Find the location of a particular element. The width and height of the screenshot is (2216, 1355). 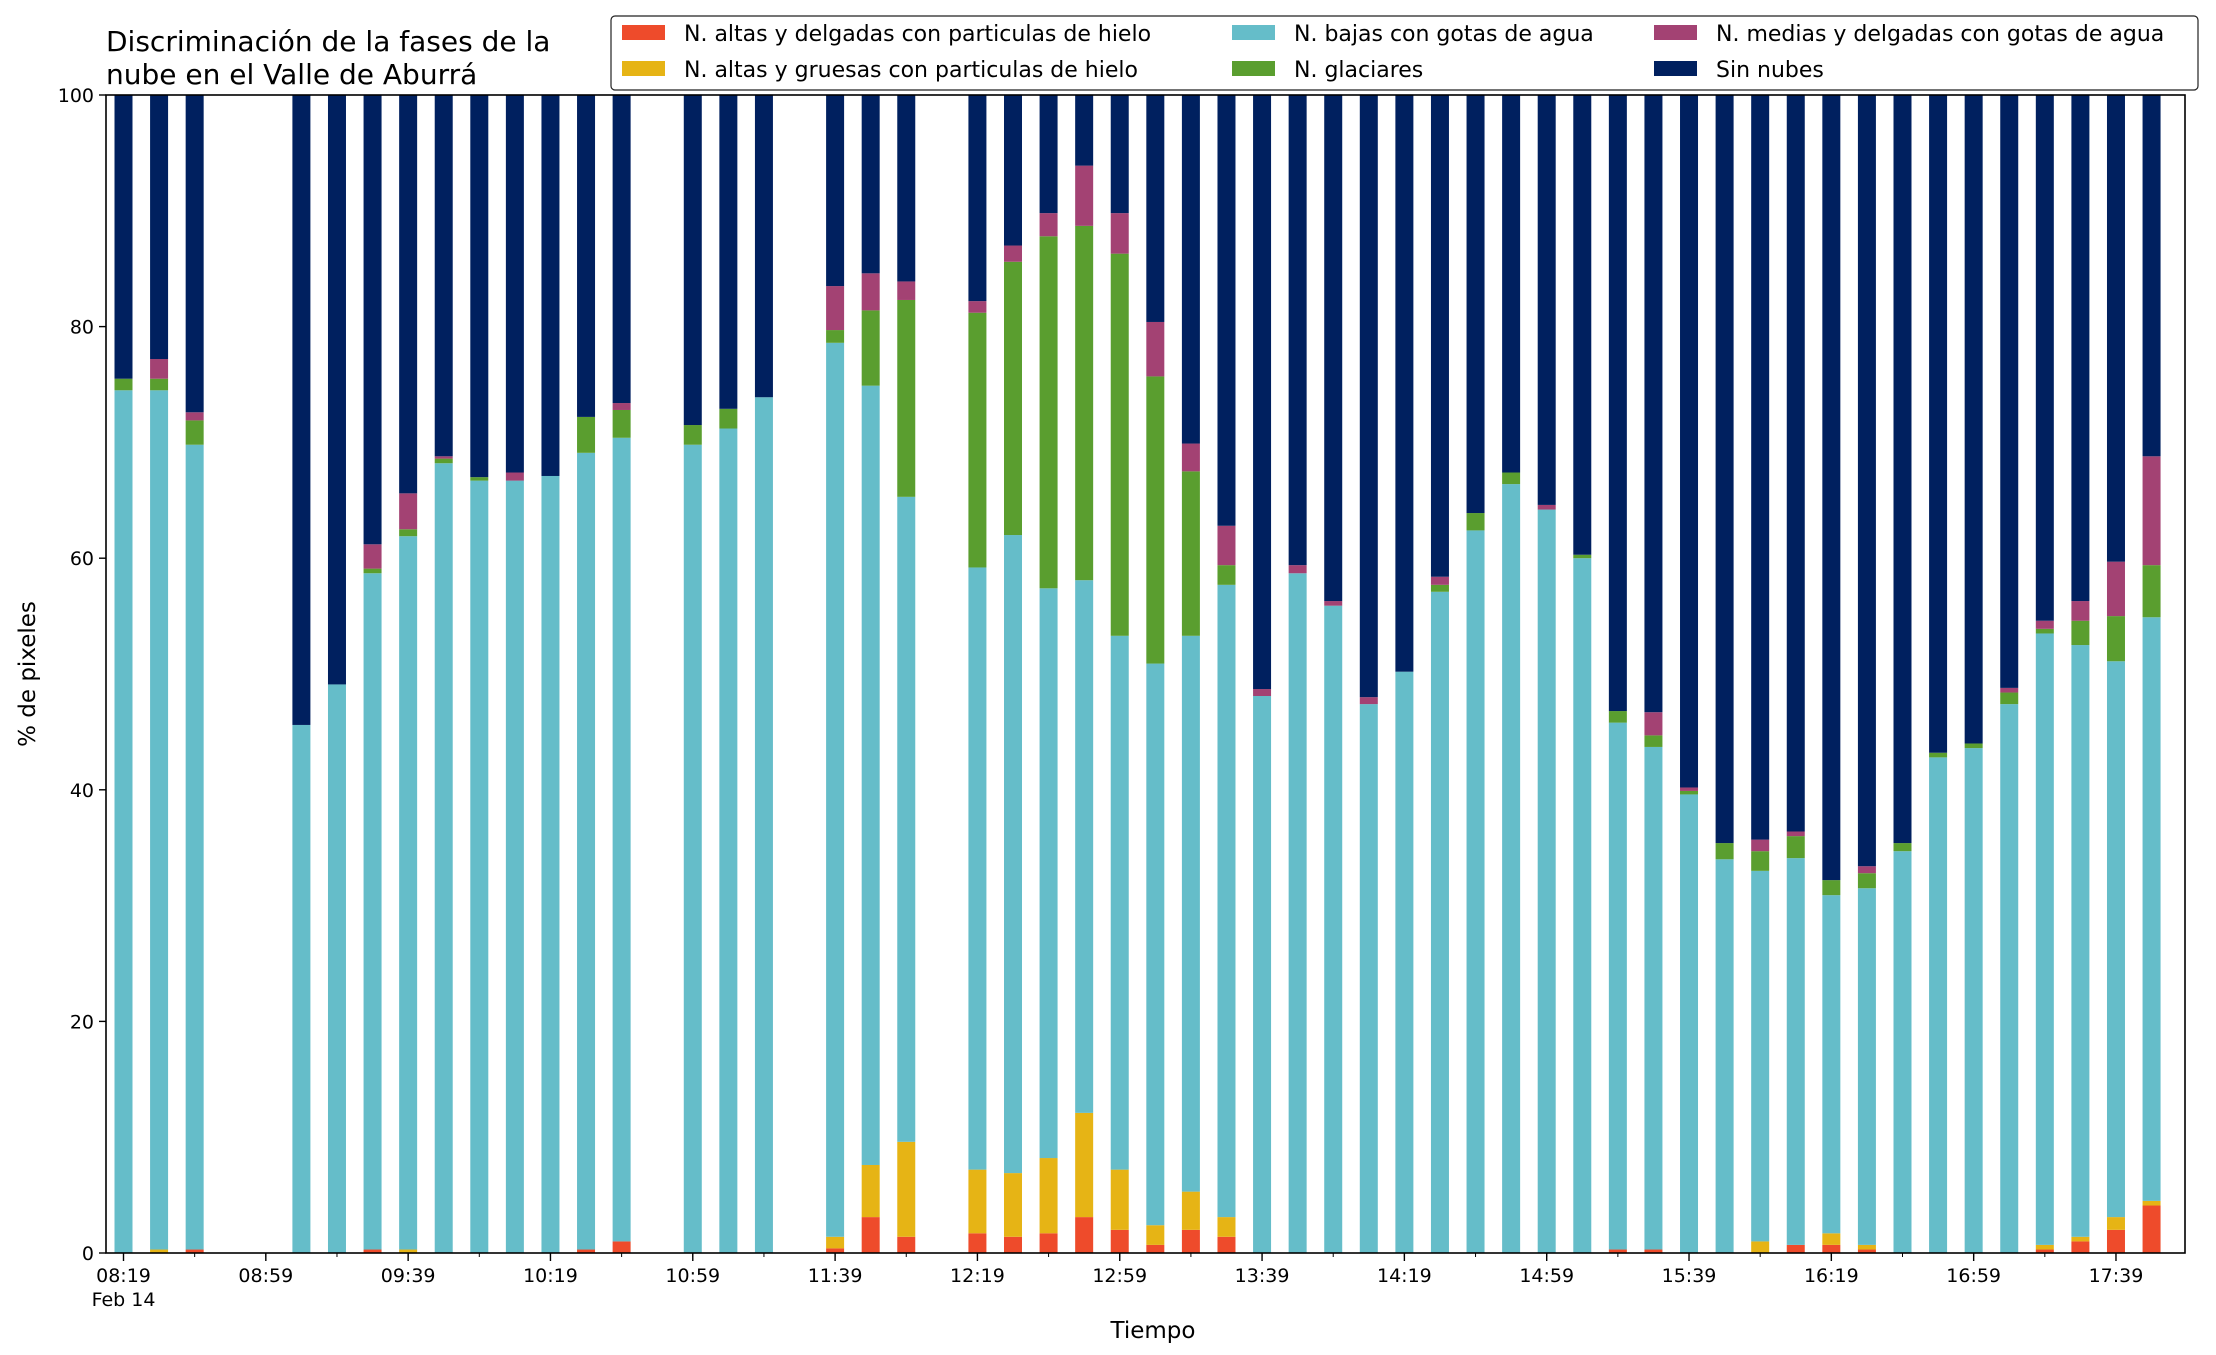

legend-item: N. medias y delgadas con gotas de agua is located at coordinates (1909, 34).